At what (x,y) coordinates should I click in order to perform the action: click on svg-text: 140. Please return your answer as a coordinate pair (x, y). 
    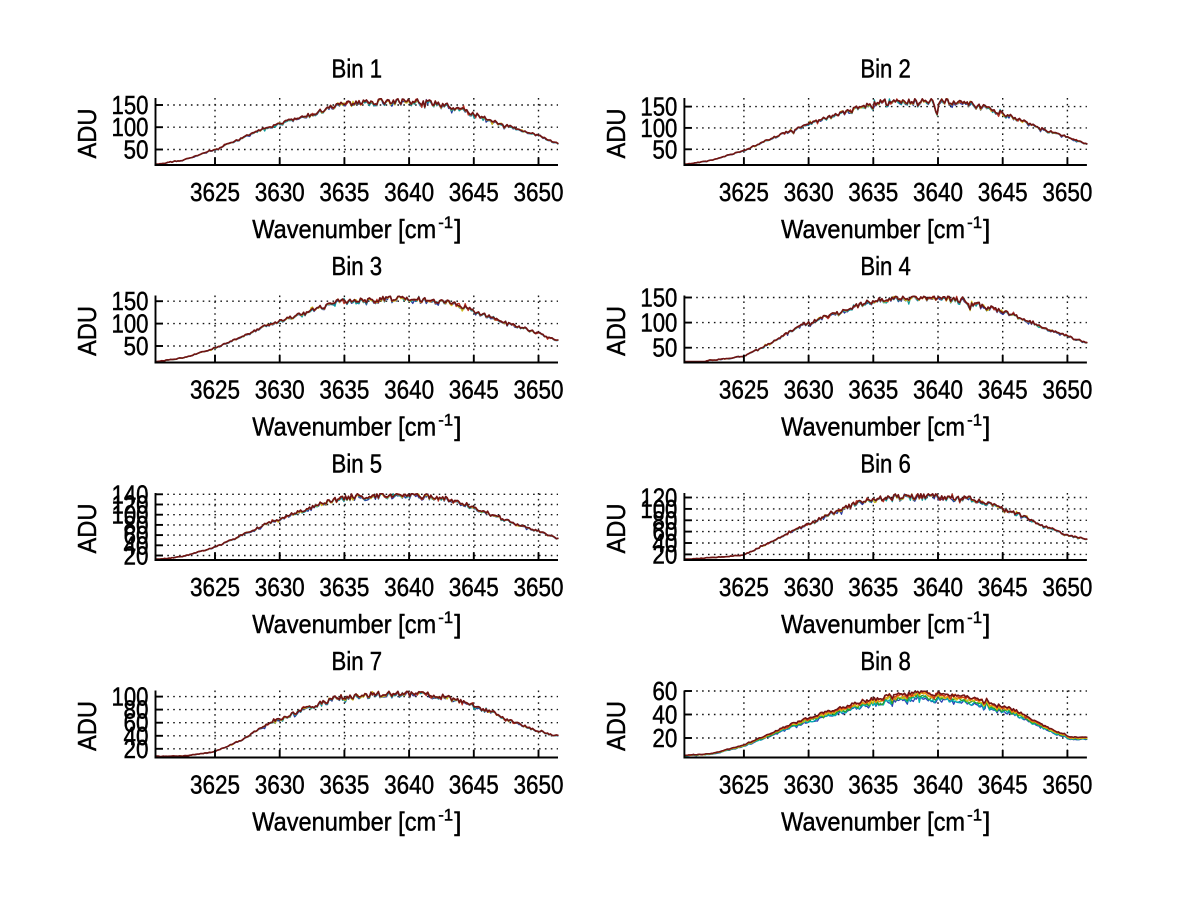
    Looking at the image, I should click on (130, 494).